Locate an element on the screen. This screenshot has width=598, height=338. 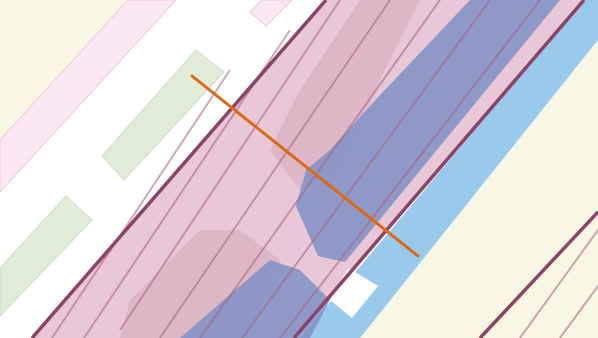
blue-overlay-lower is located at coordinates (255, 299).